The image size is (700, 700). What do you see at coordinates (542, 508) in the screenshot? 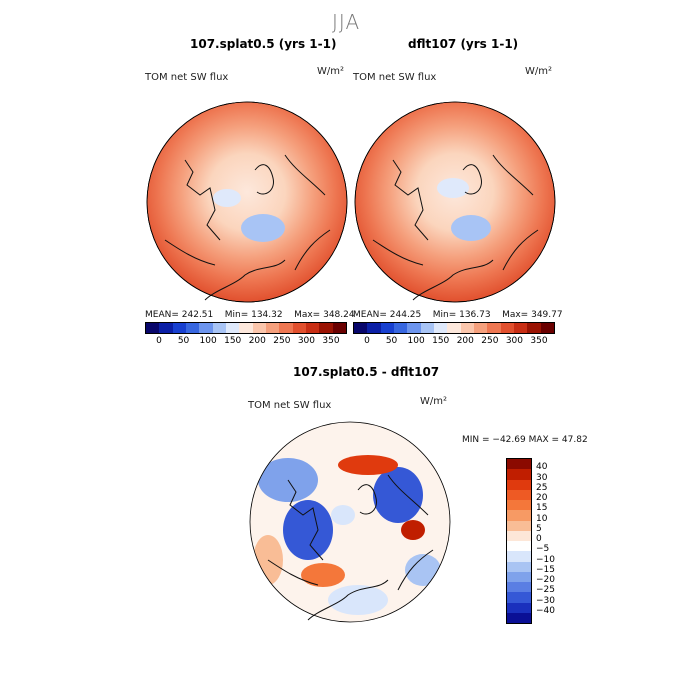
I see `diff-colorbar-tick-label: 15` at bounding box center [542, 508].